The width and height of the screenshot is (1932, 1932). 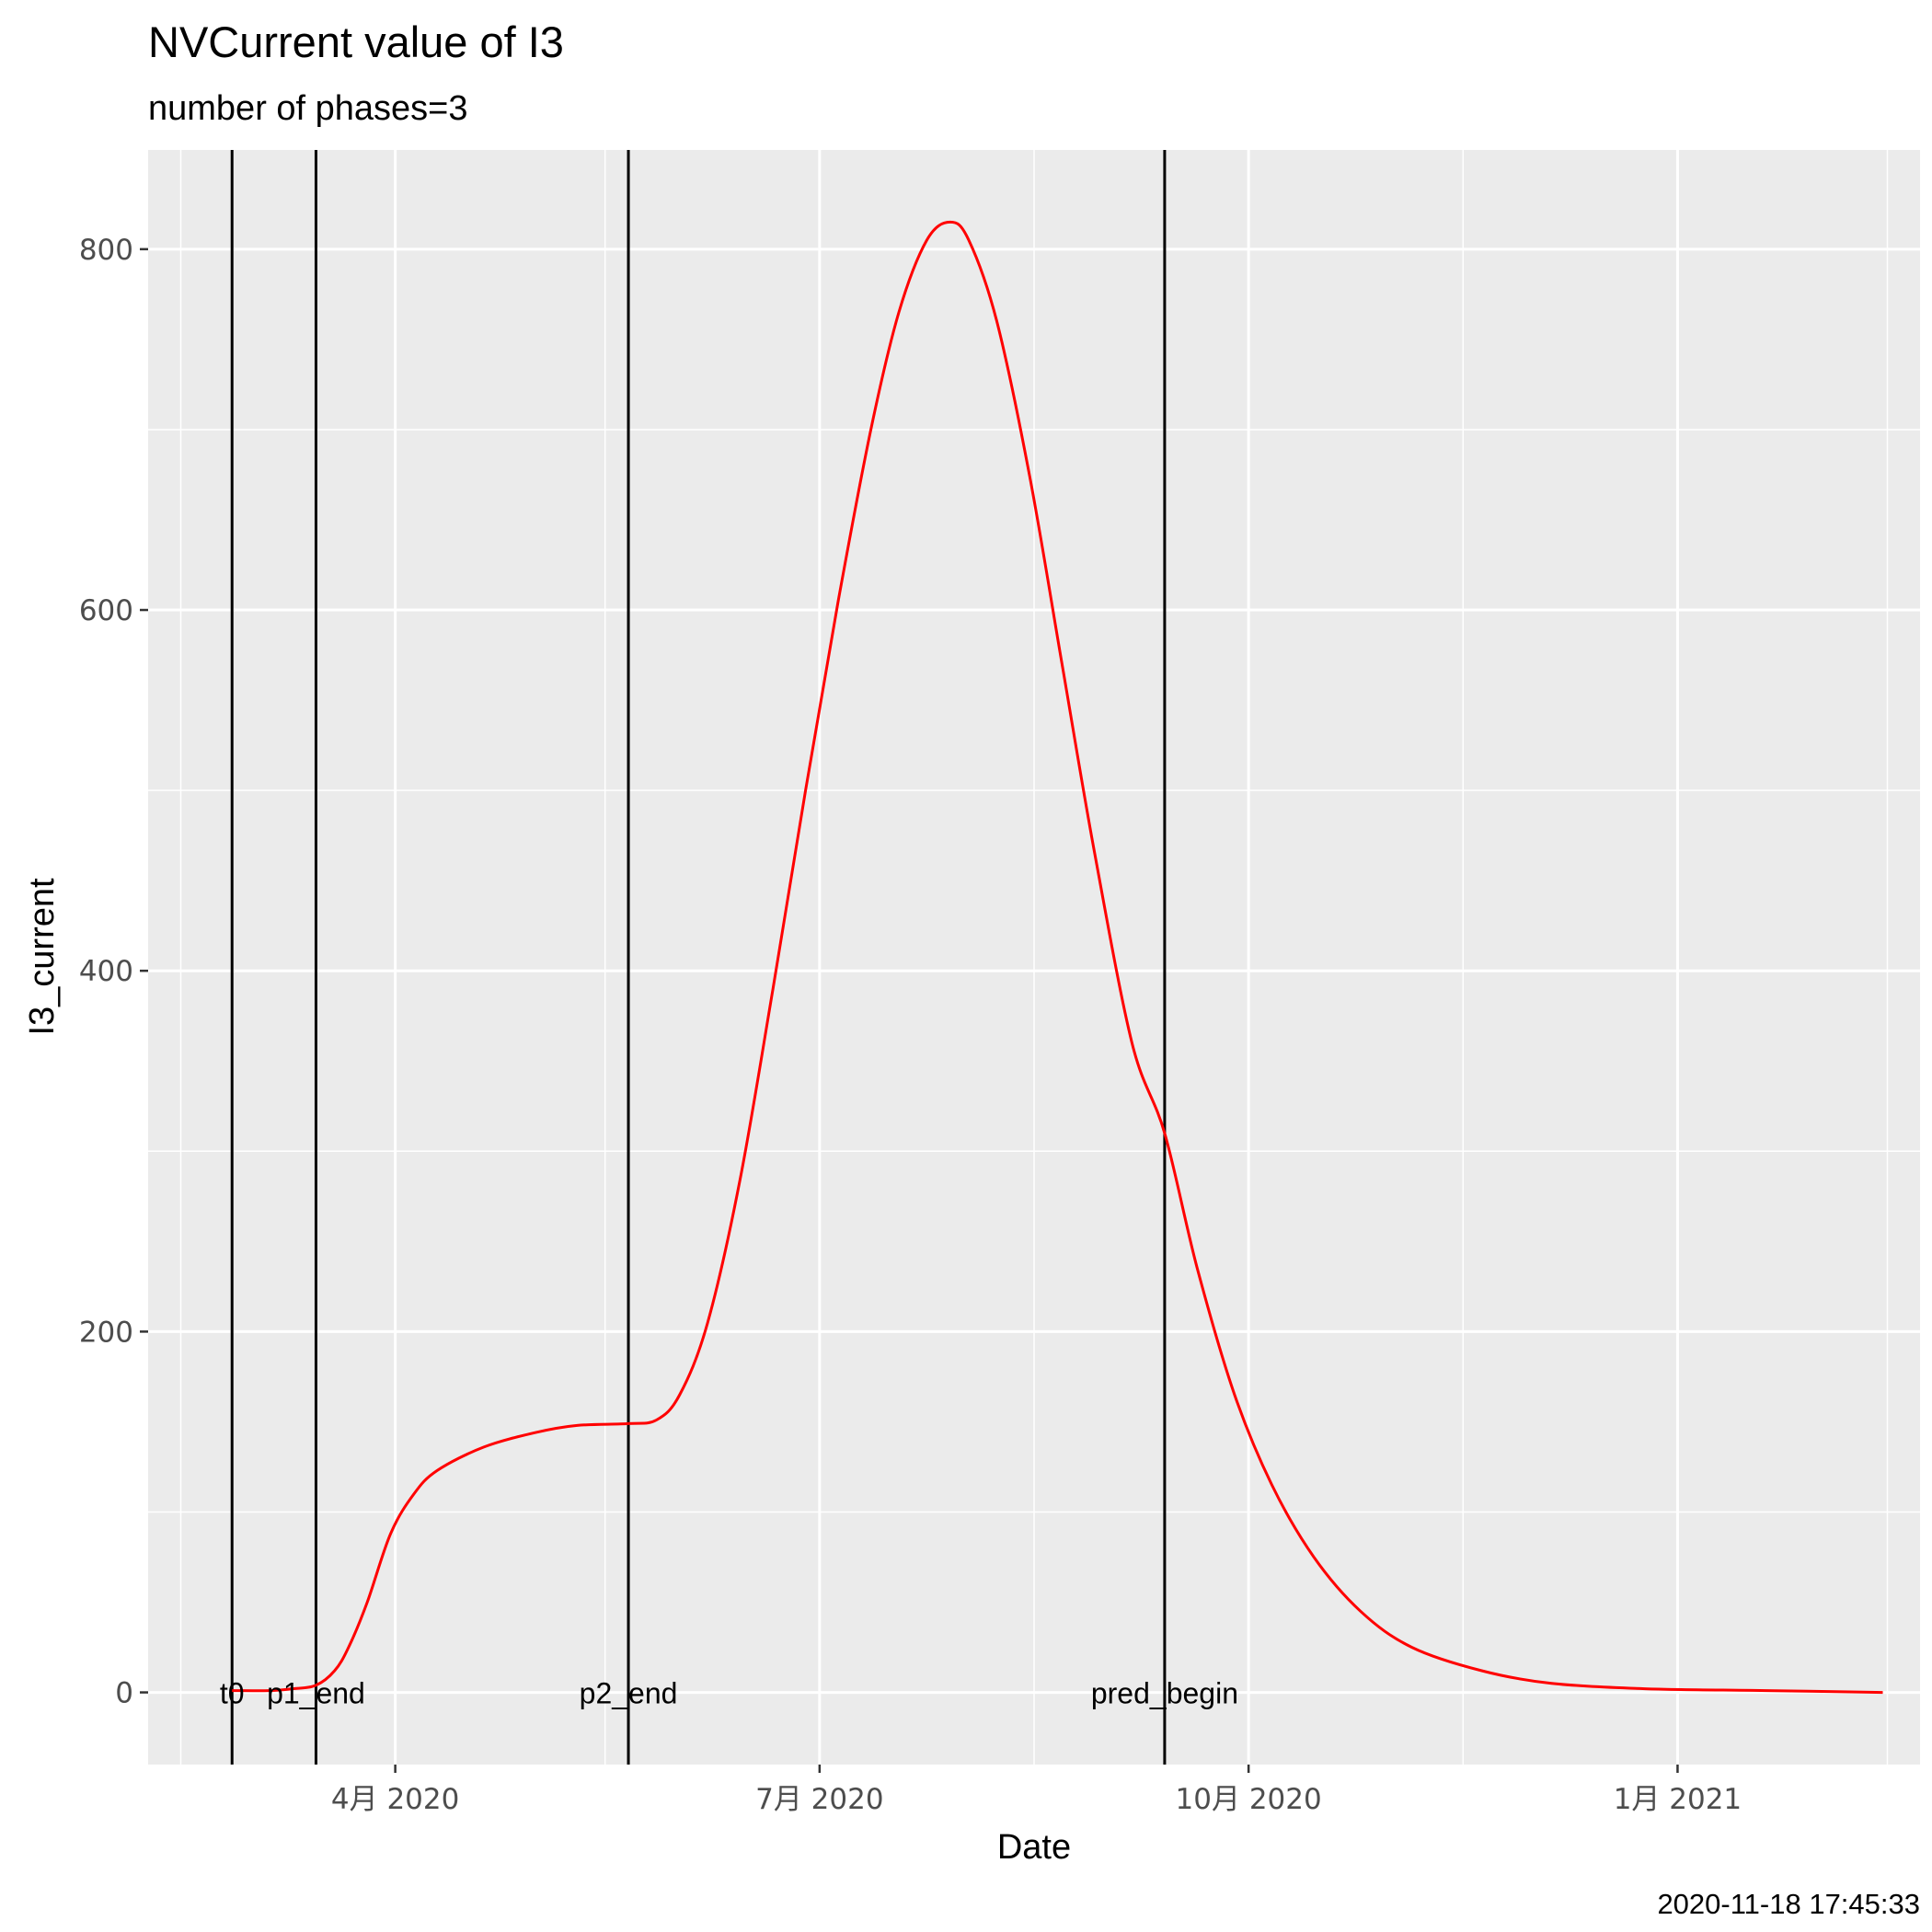 What do you see at coordinates (106, 610) in the screenshot?
I see `y-tick-label: 600` at bounding box center [106, 610].